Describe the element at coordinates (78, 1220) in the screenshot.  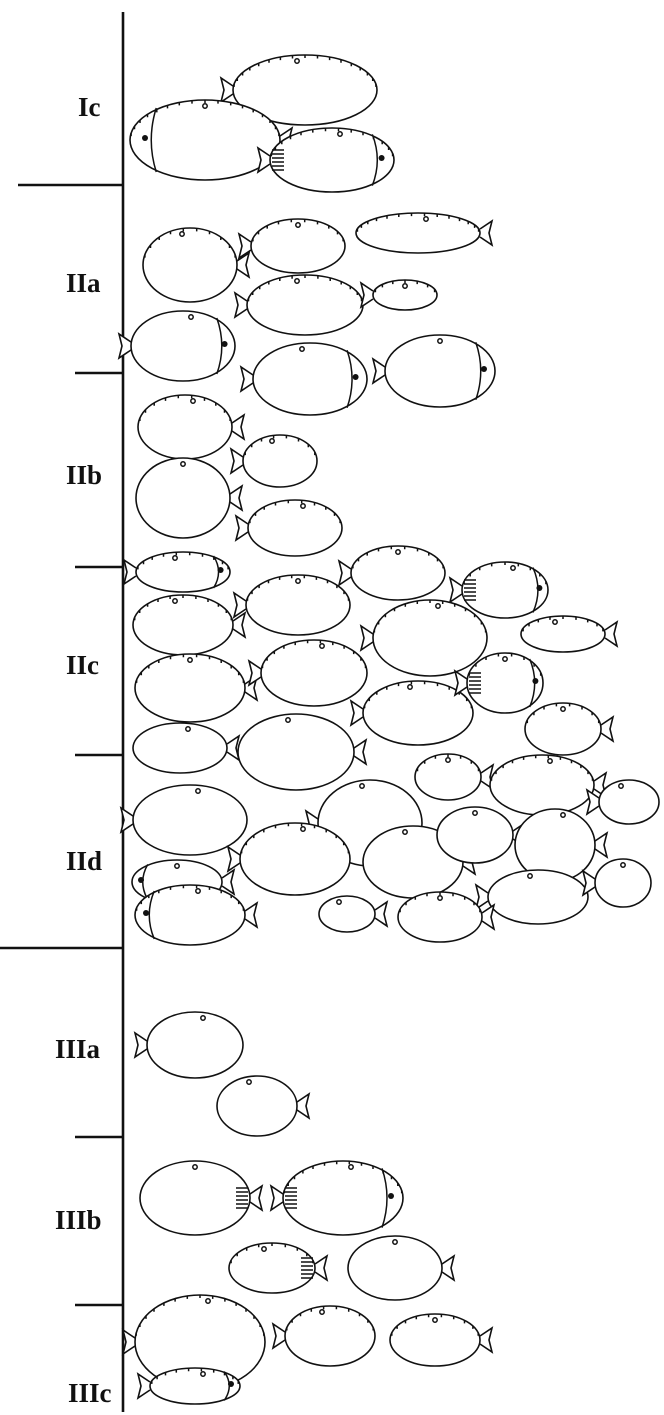
I see `group-label-iiib: IIIb` at that location.